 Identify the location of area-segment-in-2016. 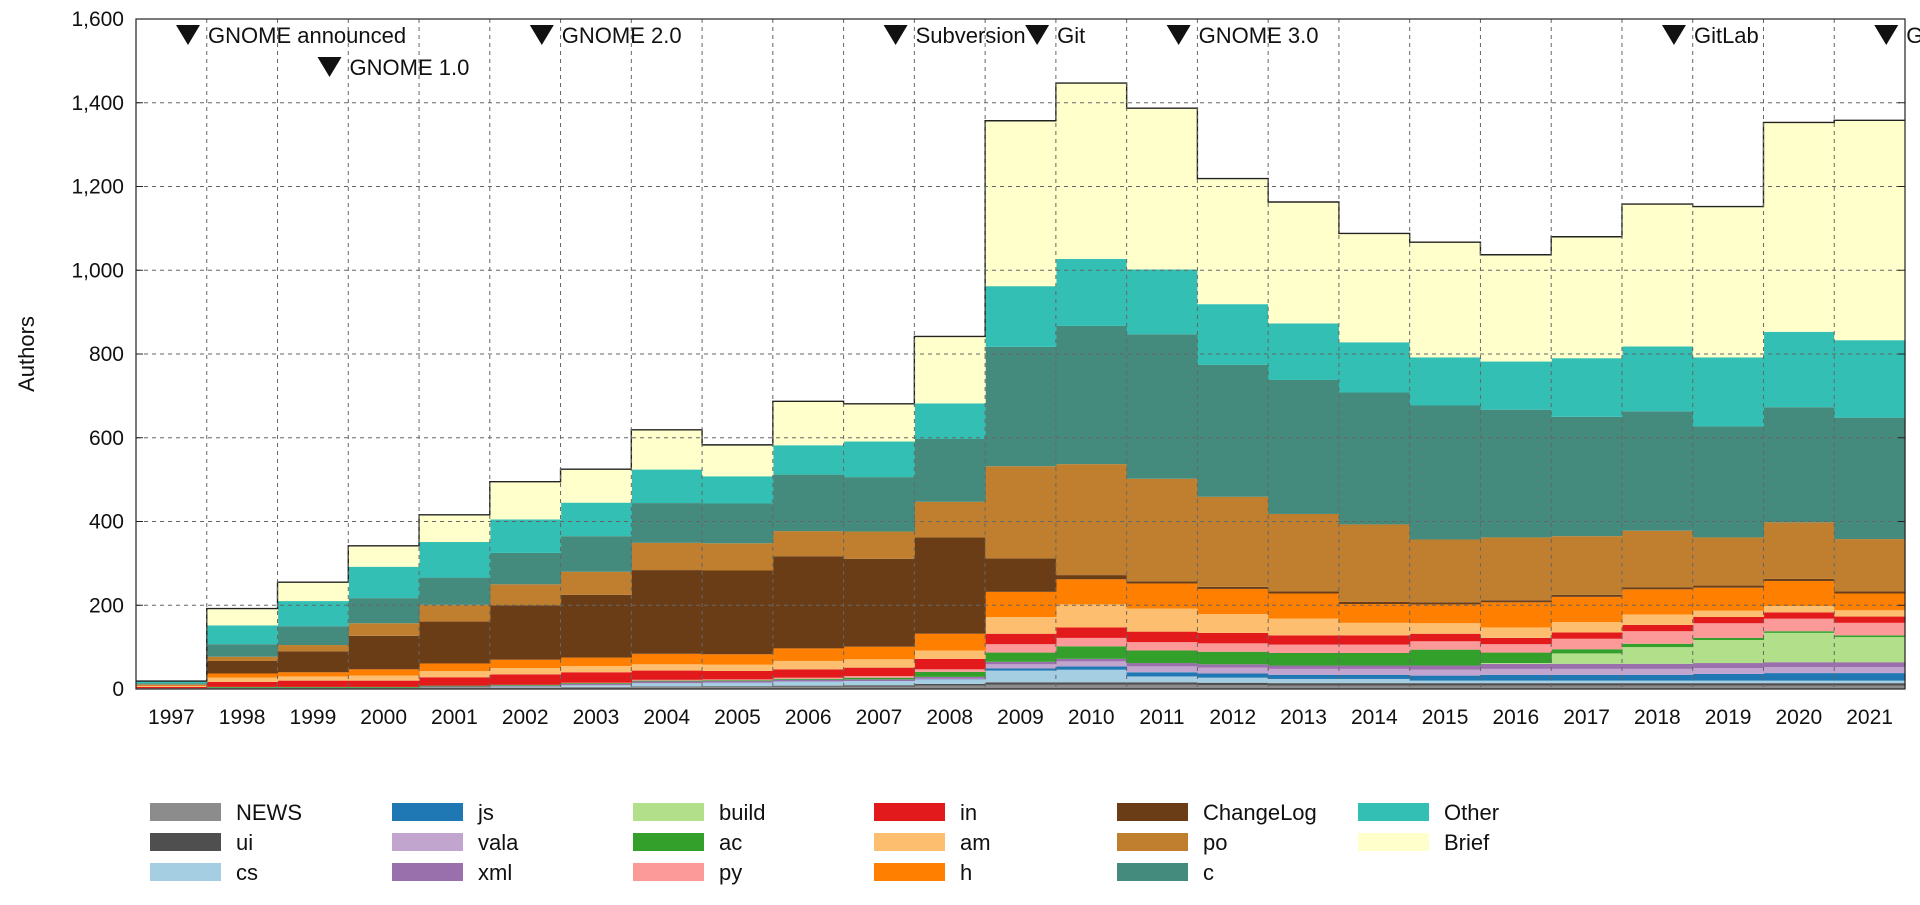
(1515, 641).